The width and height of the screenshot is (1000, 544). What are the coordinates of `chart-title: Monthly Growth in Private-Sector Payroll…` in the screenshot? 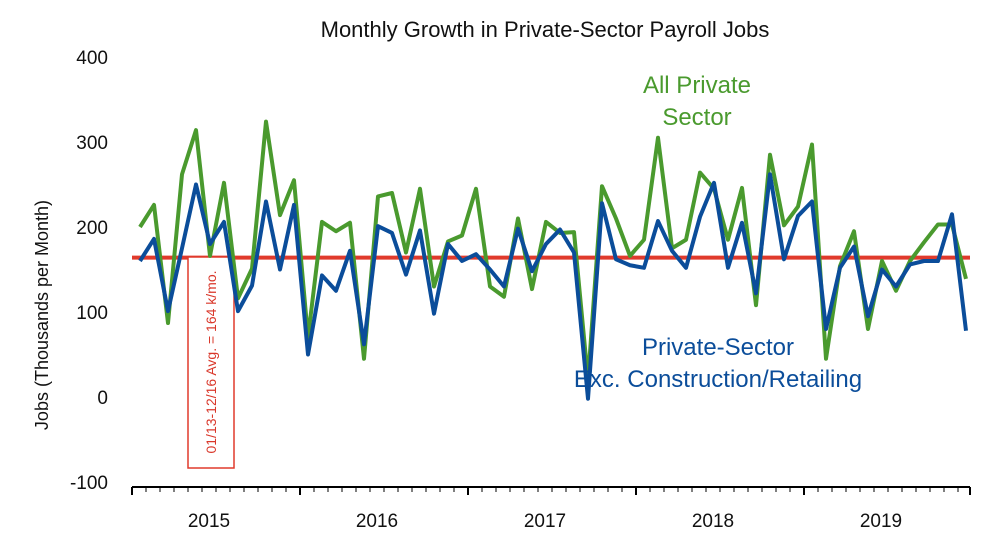 It's located at (545, 29).